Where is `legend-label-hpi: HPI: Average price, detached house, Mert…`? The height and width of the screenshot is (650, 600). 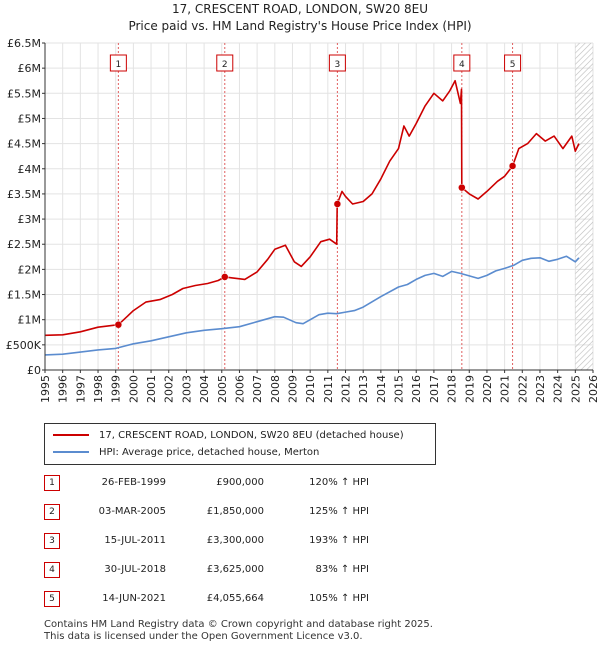
legend-label-hpi: HPI: Average price, detached house, Mert… is located at coordinates (209, 452).